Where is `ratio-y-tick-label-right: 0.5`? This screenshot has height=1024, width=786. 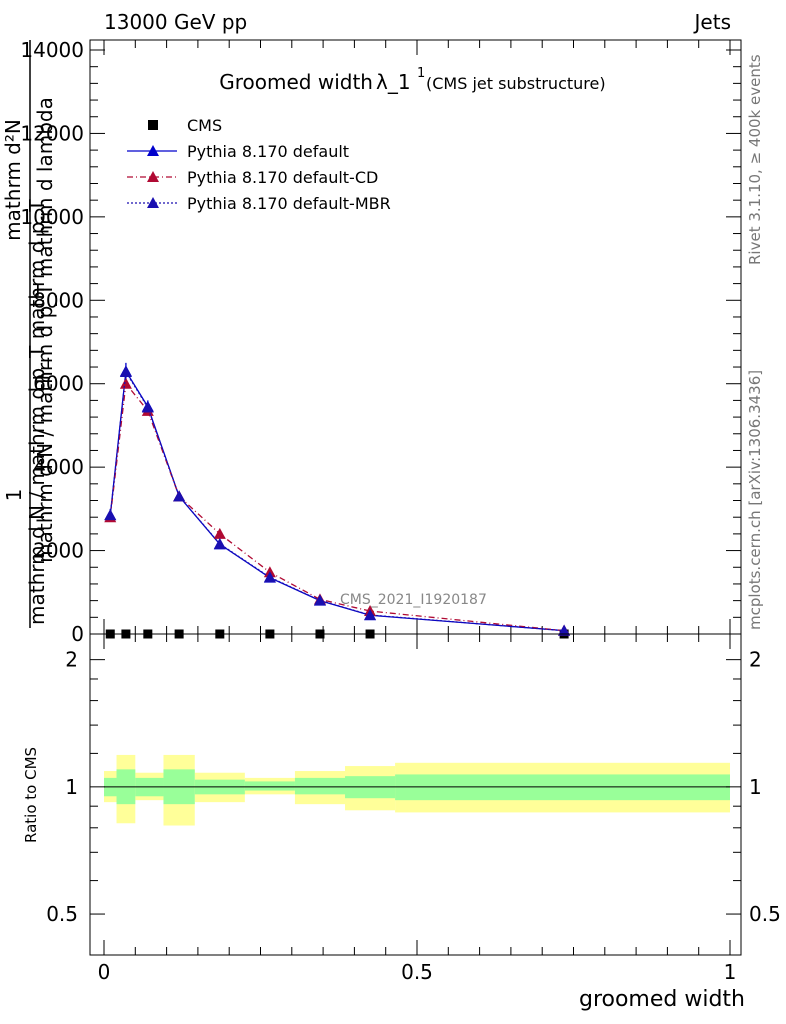
ratio-y-tick-label-right: 0.5 is located at coordinates (765, 914).